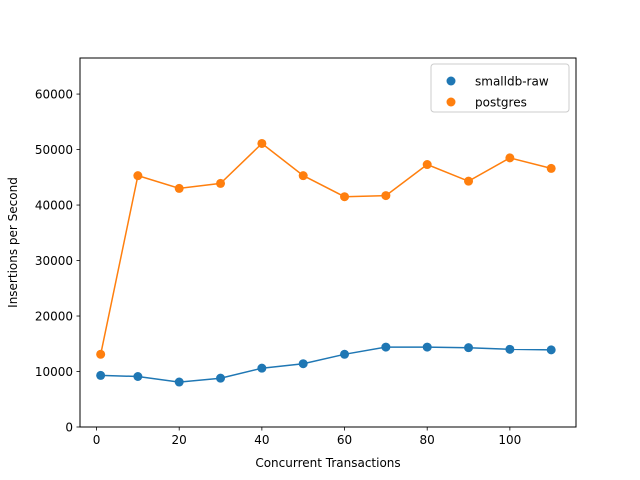 This screenshot has height=480, width=640. Describe the element at coordinates (13, 242) in the screenshot. I see `y-axis-label: Insertions per Second` at that location.